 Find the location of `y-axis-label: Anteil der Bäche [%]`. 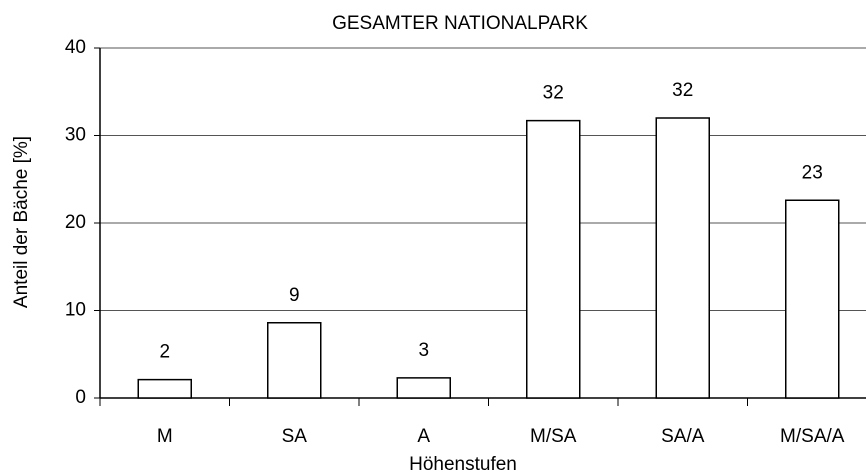

y-axis-label: Anteil der Bäche [%] is located at coordinates (21, 222).